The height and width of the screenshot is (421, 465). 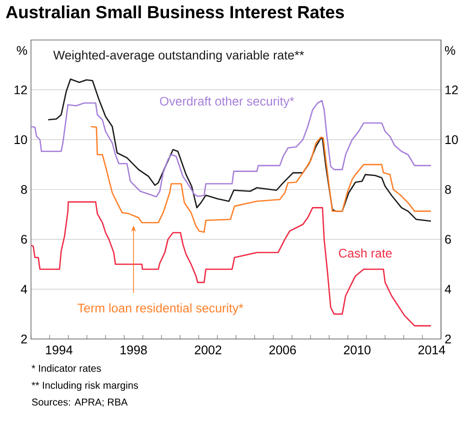 I want to click on text: Term loan residential security*, so click(x=161, y=309).